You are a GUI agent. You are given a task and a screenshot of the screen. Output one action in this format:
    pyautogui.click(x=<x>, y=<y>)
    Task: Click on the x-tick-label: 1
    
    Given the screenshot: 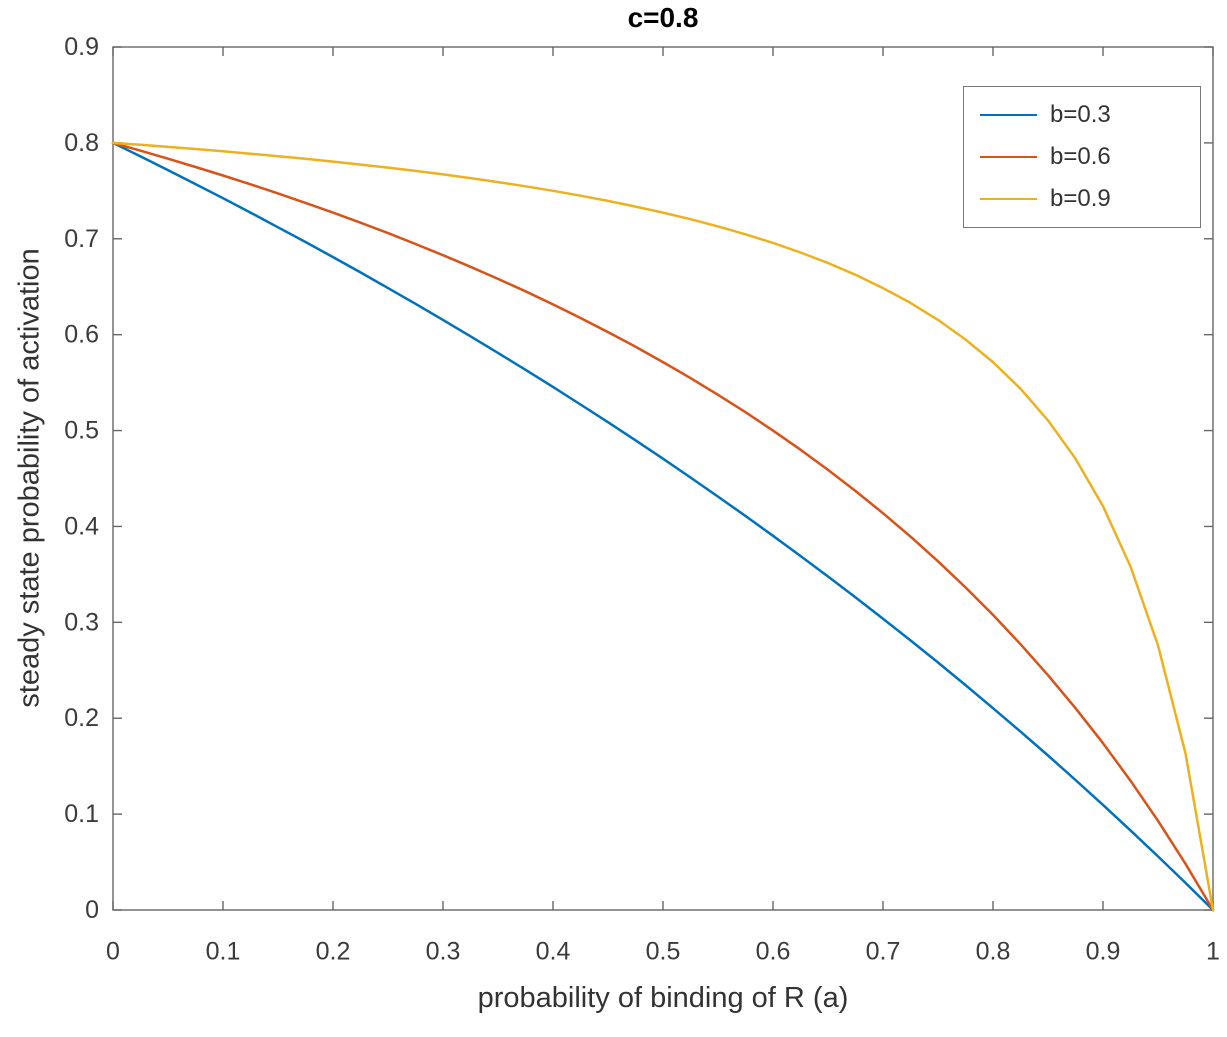 What is the action you would take?
    pyautogui.click(x=1213, y=952)
    